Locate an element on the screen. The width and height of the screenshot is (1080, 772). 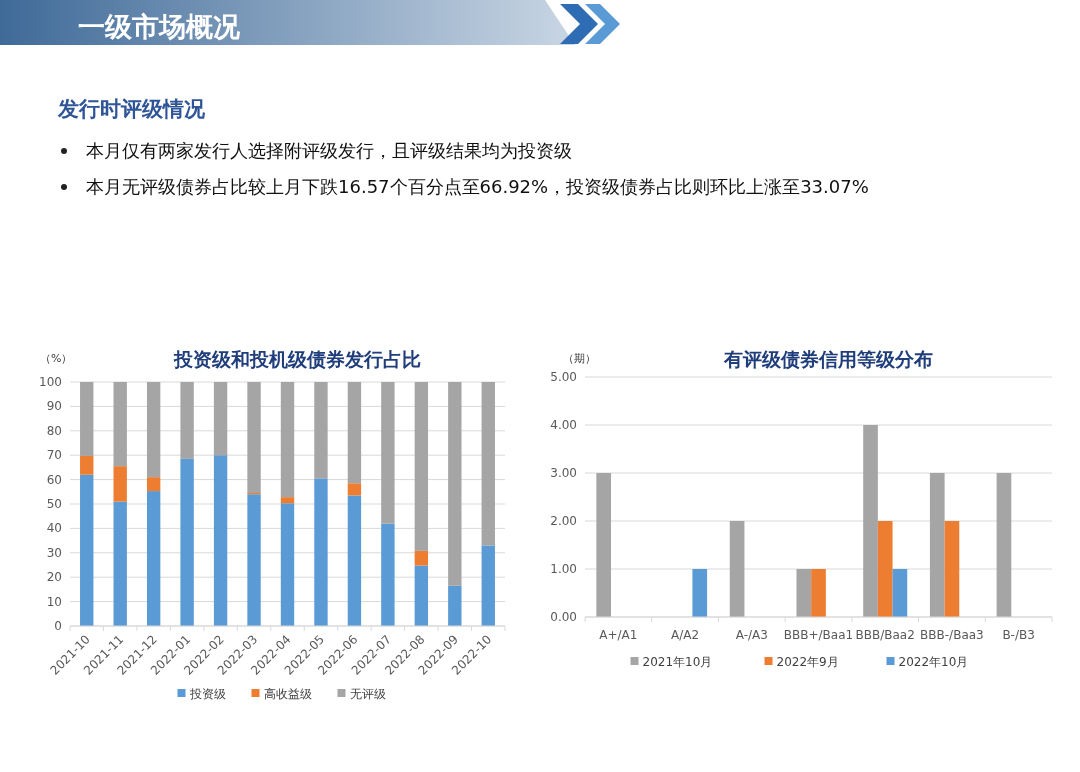
legend-label: 投资级 is located at coordinates (207, 694).